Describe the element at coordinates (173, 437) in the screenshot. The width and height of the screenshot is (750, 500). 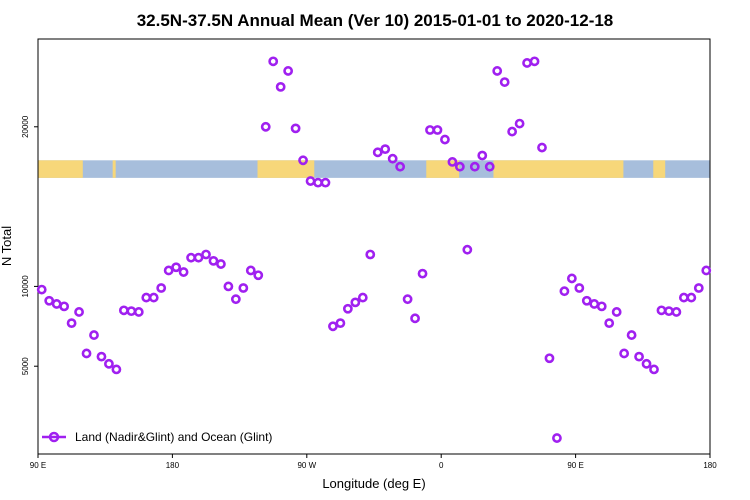
I see `legend-label: Land (Nadir&Glint) and Ocean (Glint)` at that location.